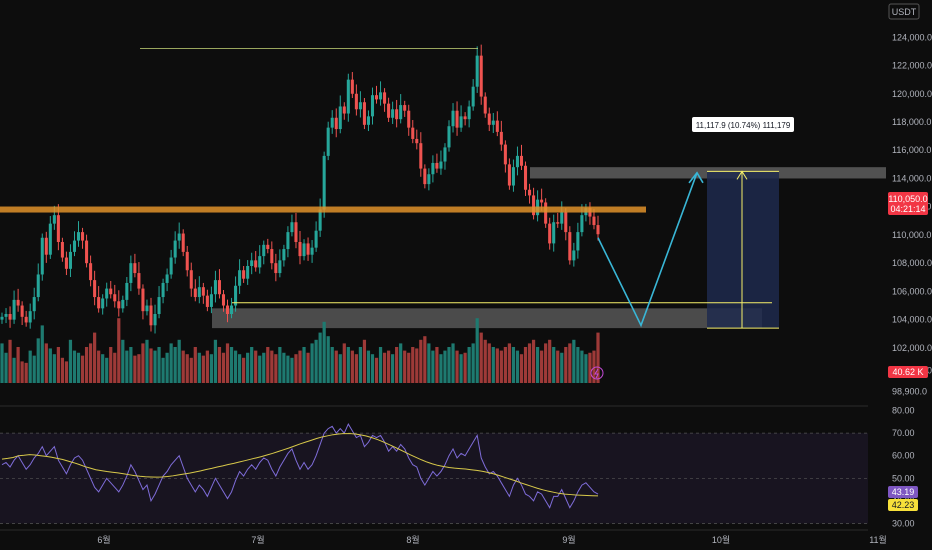 Image resolution: width=932 pixels, height=550 pixels. I want to click on volume-tag, so click(908, 372).